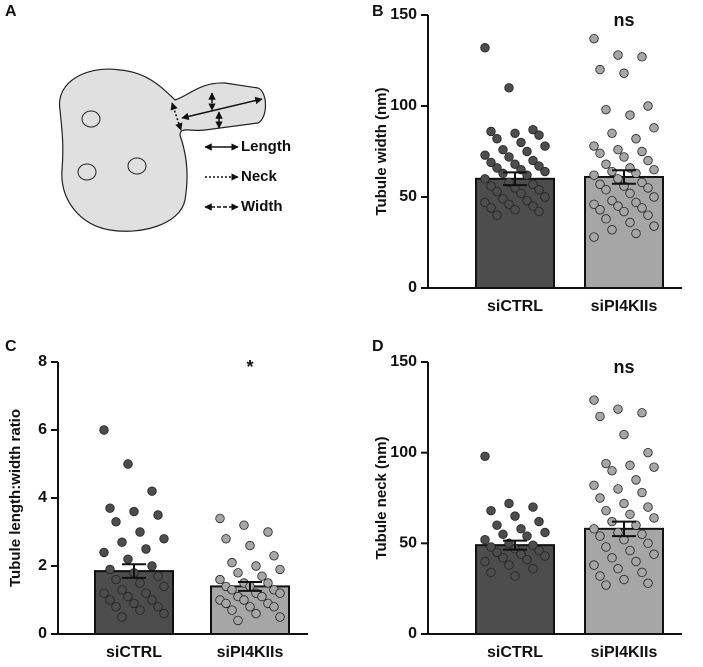 The height and width of the screenshot is (667, 703). Describe the element at coordinates (259, 176) in the screenshot. I see `legend-label: Neck` at that location.